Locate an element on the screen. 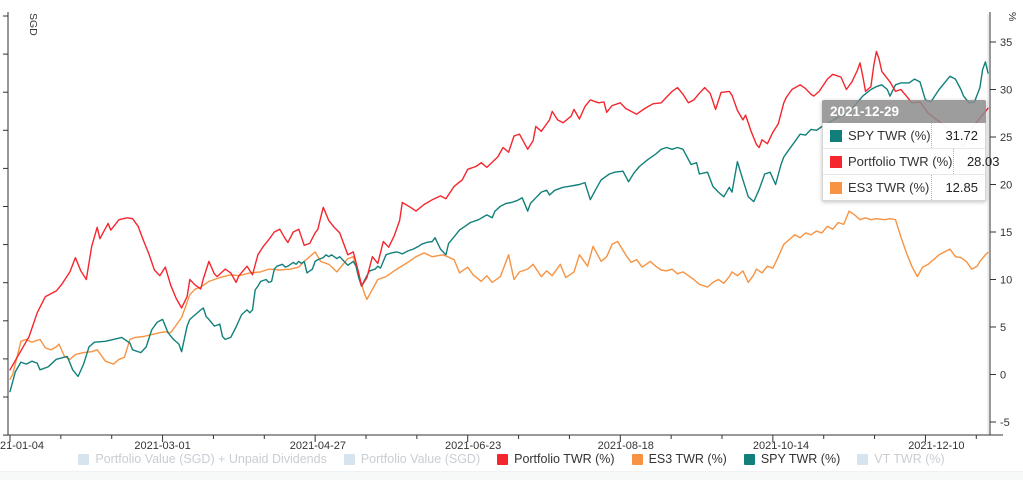 The width and height of the screenshot is (1023, 480). legend-item-spy-twr: SPY TWR (%) is located at coordinates (792, 459).